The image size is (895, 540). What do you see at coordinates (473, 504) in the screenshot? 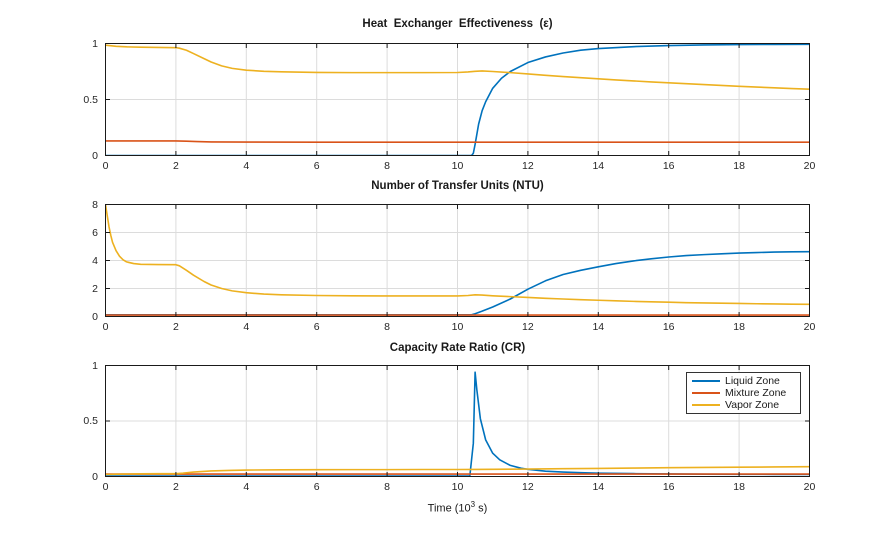
I see `x-axis-label-exponent: 3` at bounding box center [473, 504].